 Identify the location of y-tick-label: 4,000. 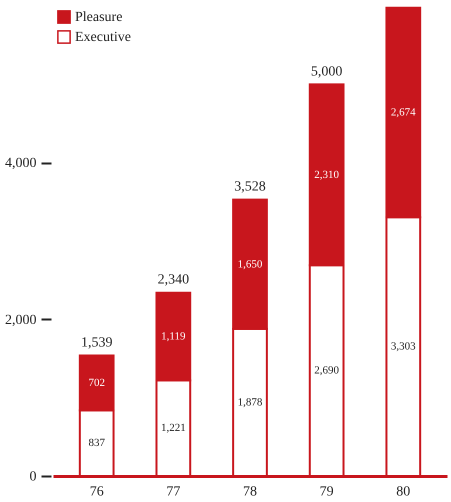
(20, 164).